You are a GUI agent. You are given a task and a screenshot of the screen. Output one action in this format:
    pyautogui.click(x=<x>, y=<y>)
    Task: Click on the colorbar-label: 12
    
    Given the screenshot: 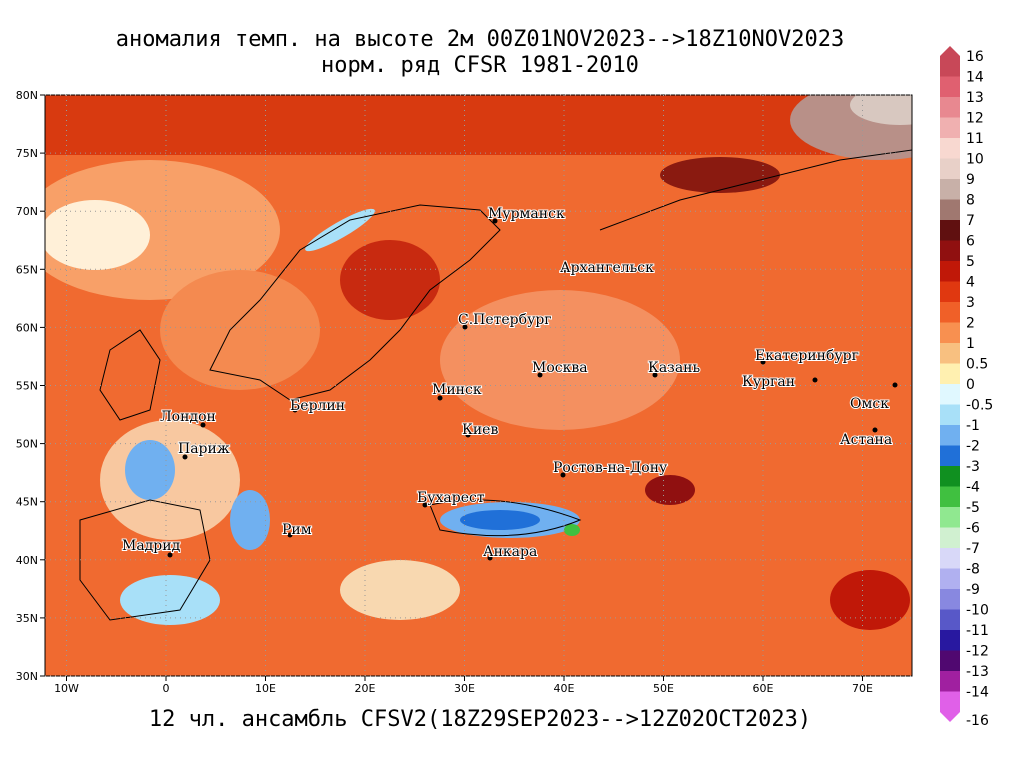 What is the action you would take?
    pyautogui.click(x=975, y=119)
    